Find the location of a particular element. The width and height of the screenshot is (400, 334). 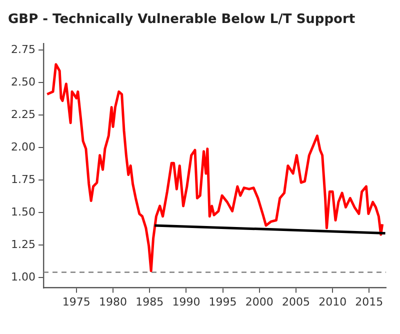

y-tick-label: 1.50 is located at coordinates (23, 211).